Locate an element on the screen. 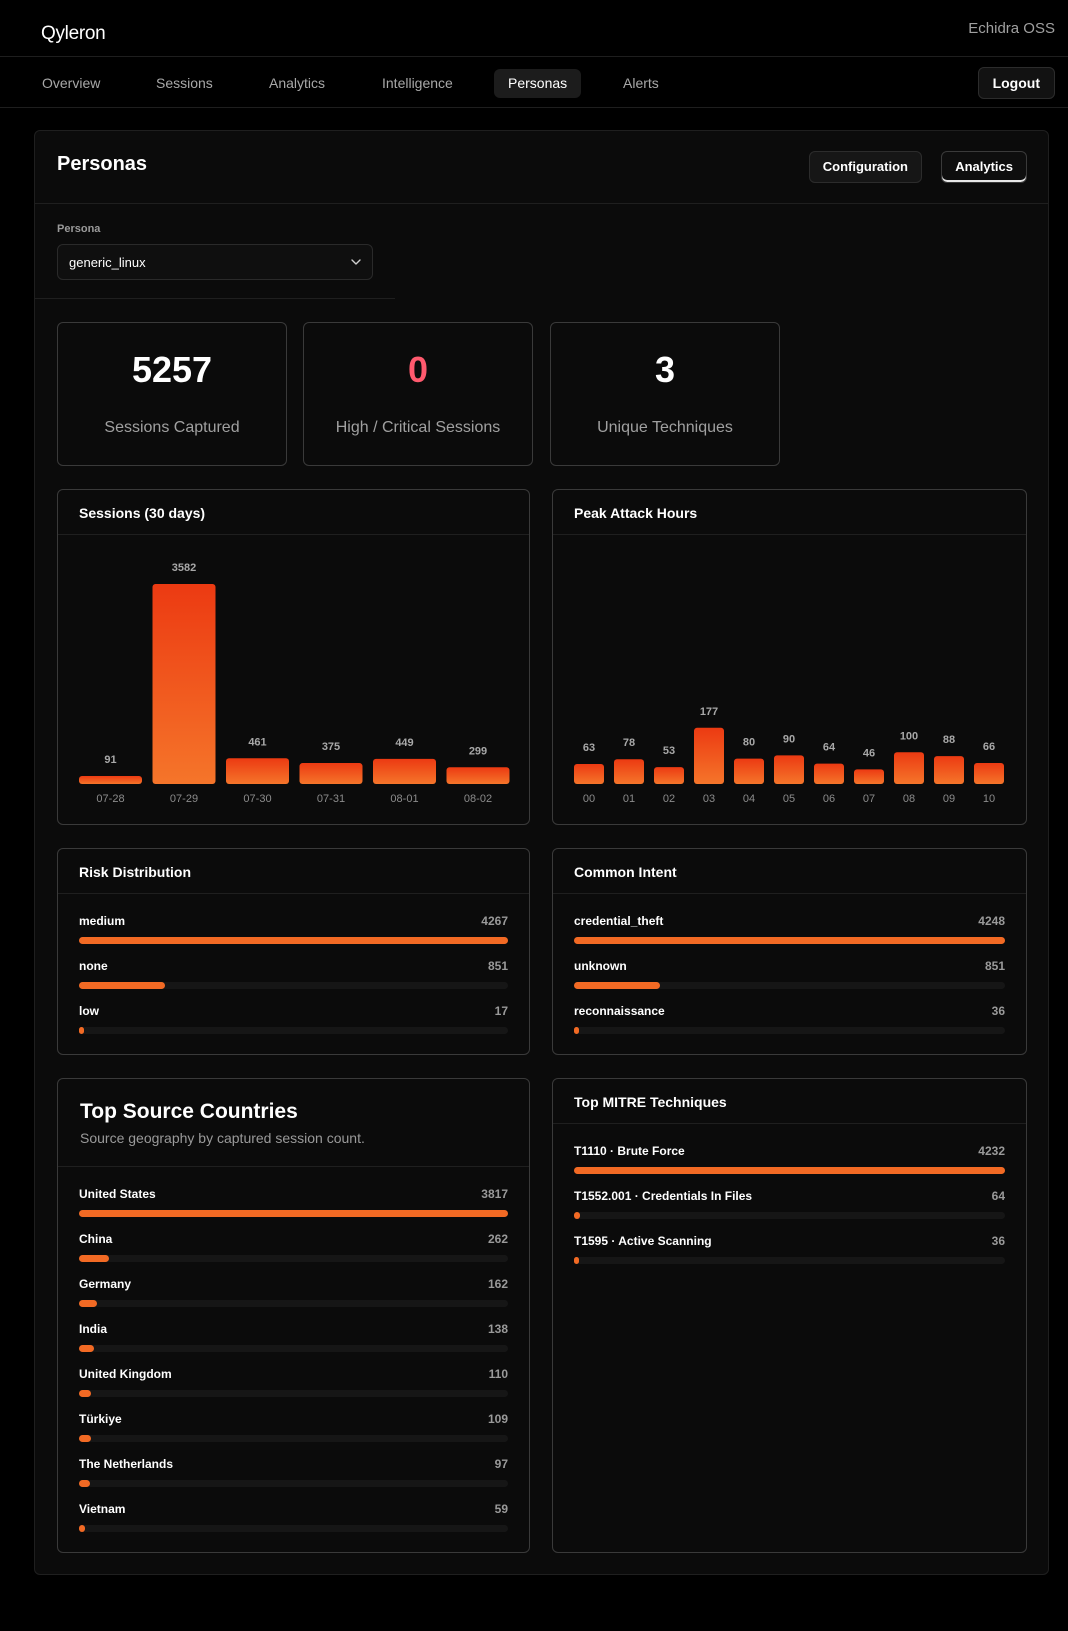 The image size is (1068, 1631). card-title: Top Source Countries is located at coordinates (189, 1111).